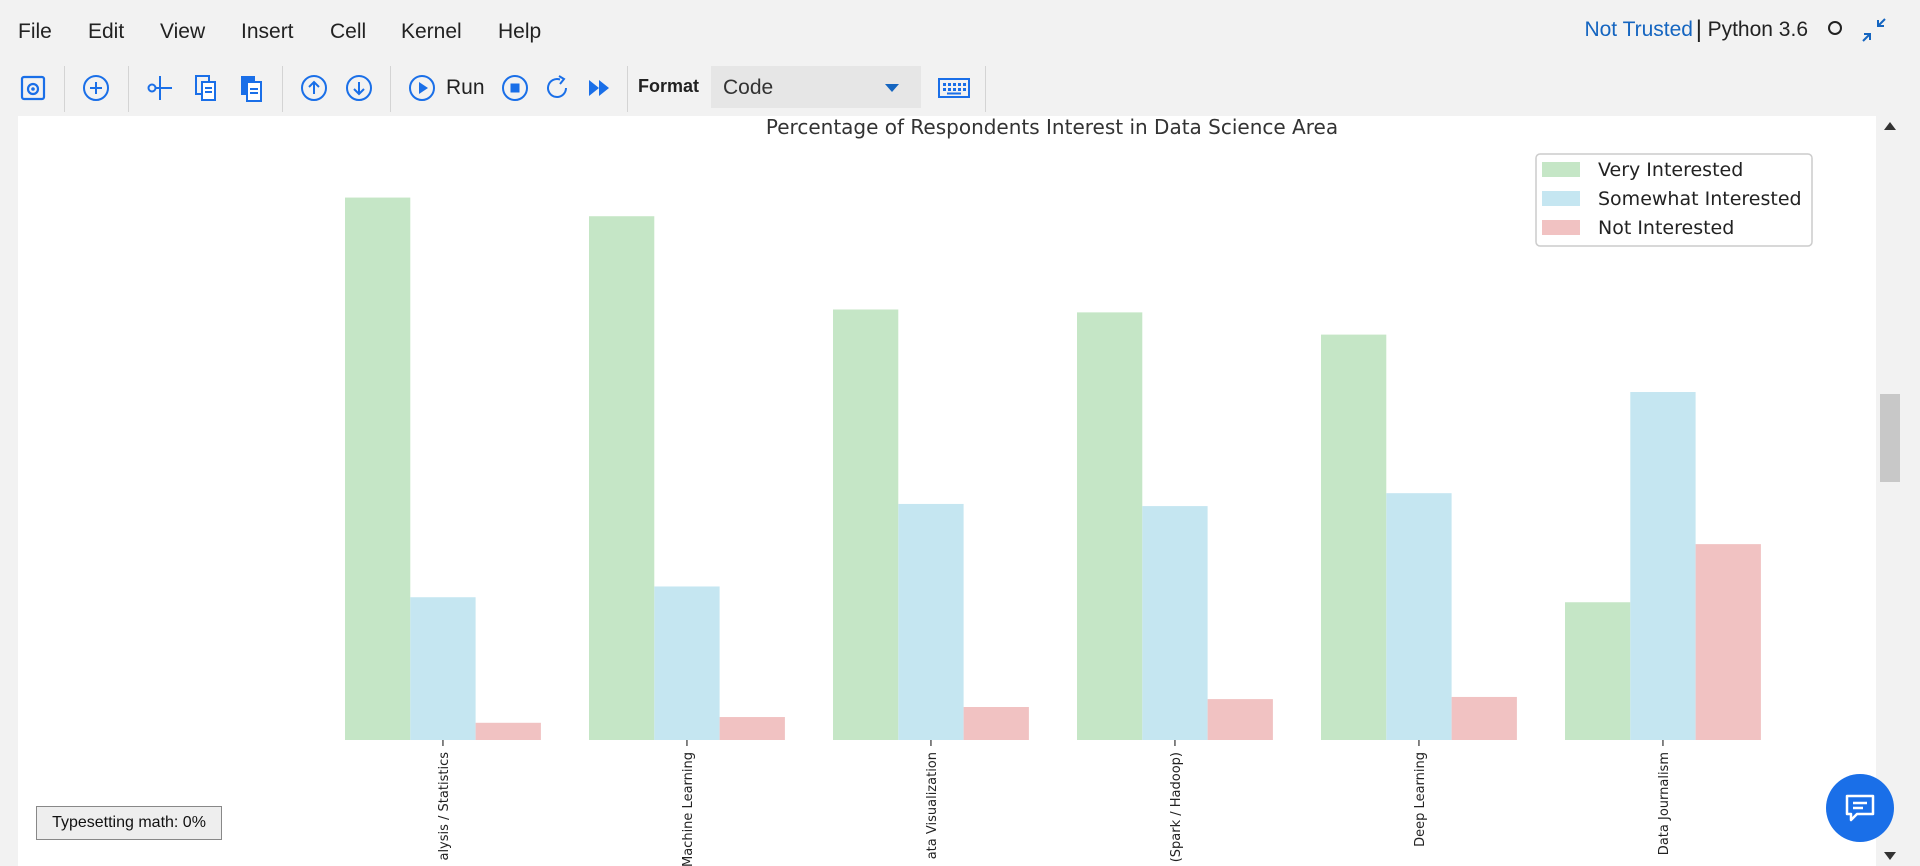 Image resolution: width=1920 pixels, height=866 pixels. I want to click on toolbar: Run Format Code, so click(960, 88).